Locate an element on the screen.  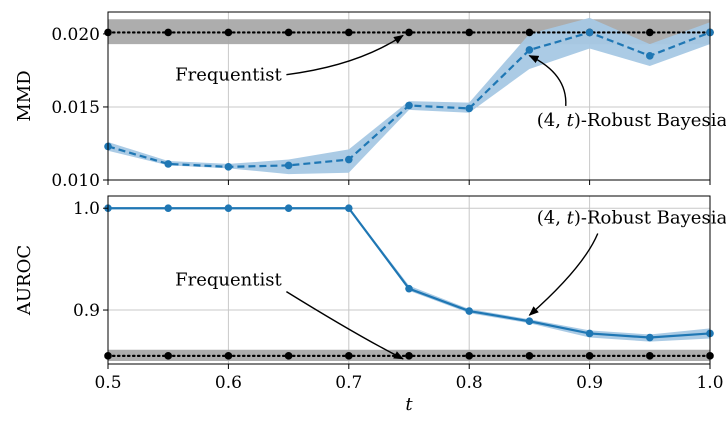
y-tick-label: 1.0 is located at coordinates (86, 209).